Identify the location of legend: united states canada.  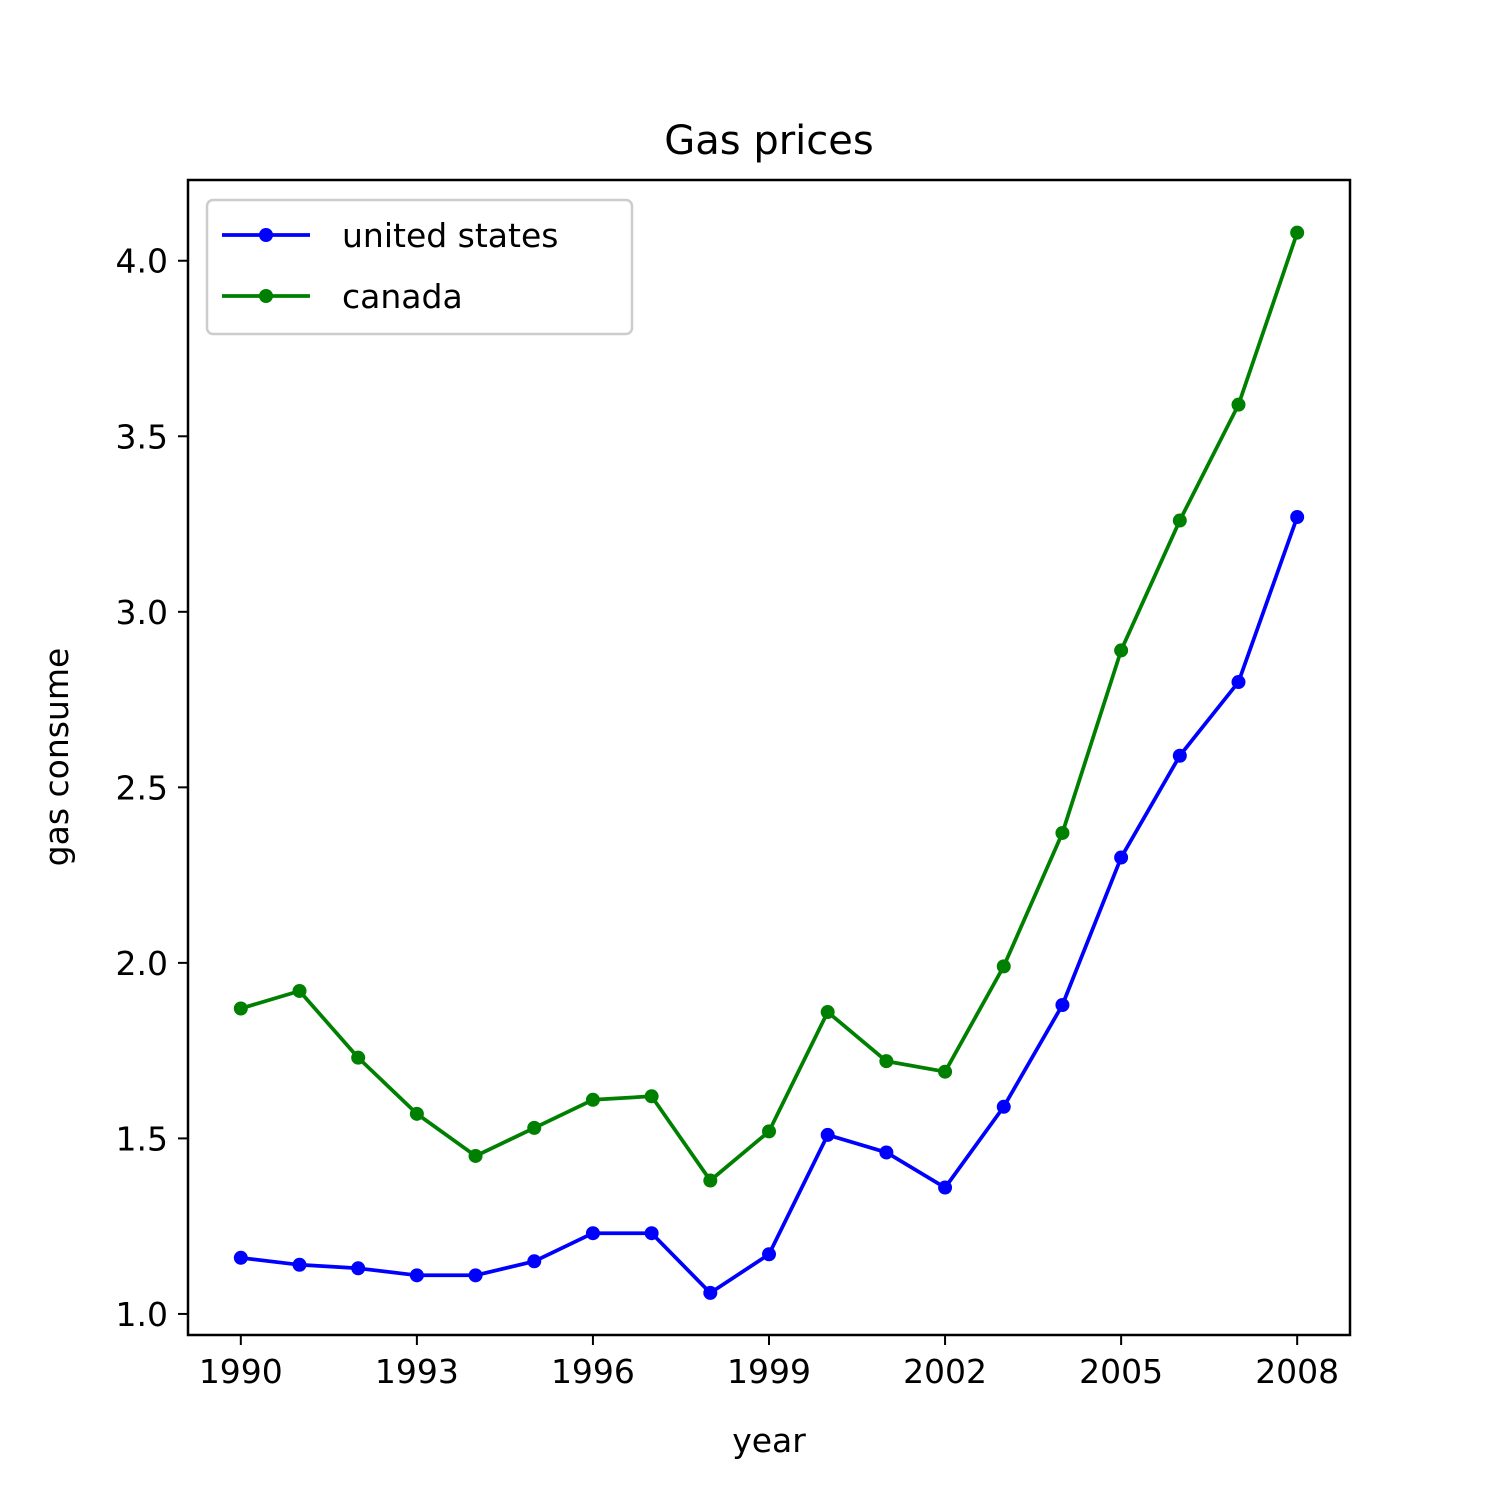
(419, 267).